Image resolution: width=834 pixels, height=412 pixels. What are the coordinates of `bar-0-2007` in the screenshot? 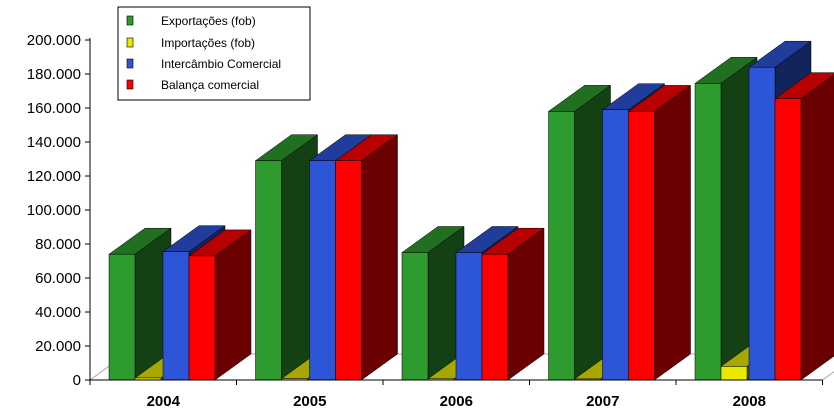 It's located at (579, 232).